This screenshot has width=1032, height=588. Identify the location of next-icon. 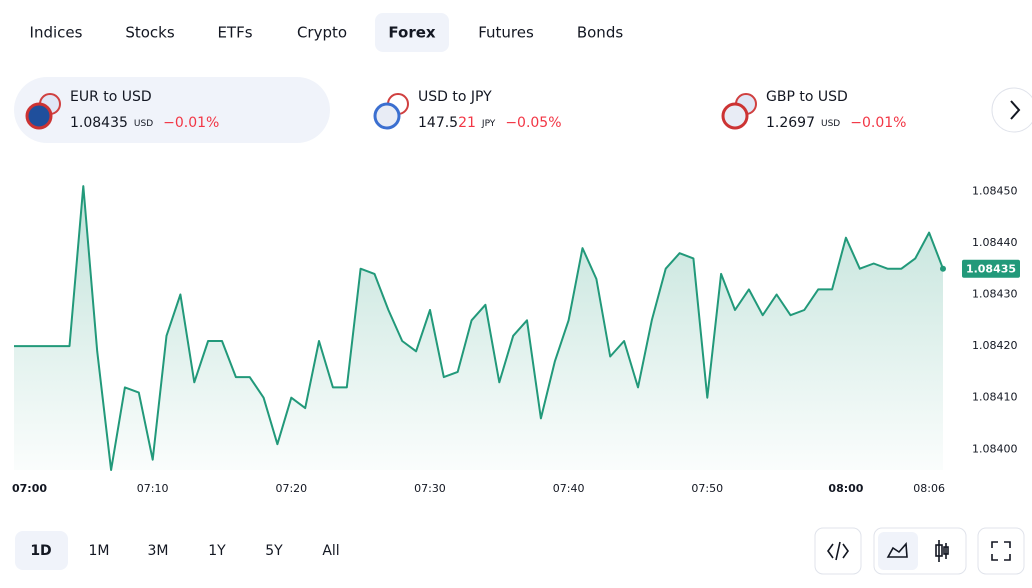
(1015, 110).